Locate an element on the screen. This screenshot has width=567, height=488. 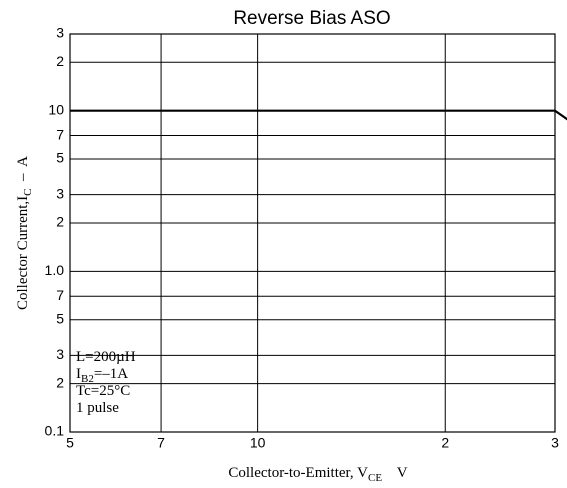
annotation: Tc=25°C is located at coordinates (103, 391).